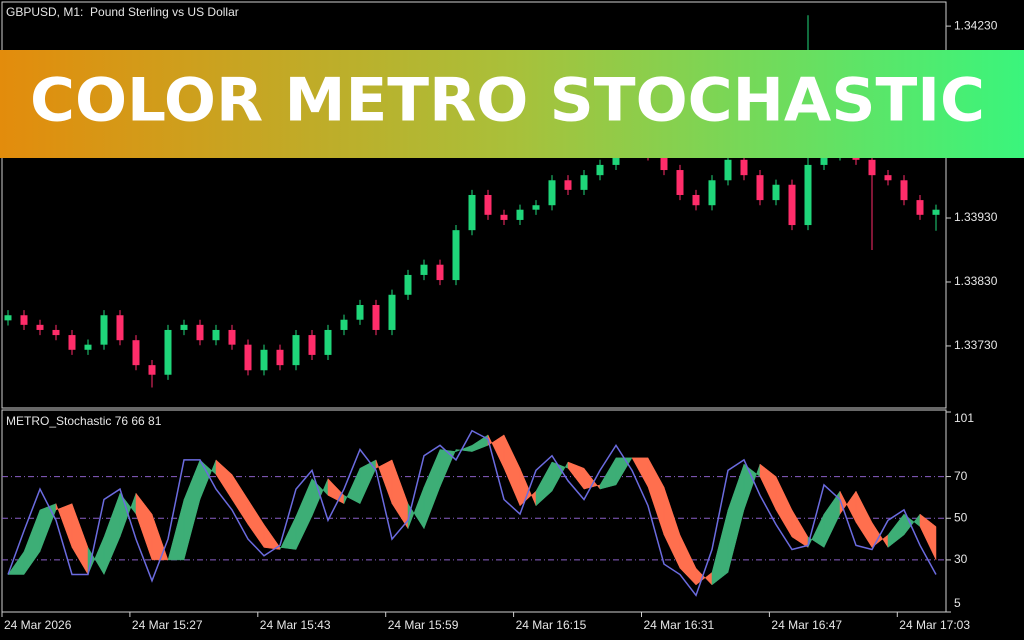 The width and height of the screenshot is (1024, 640). I want to click on y-tick-label: 70, so click(961, 476).